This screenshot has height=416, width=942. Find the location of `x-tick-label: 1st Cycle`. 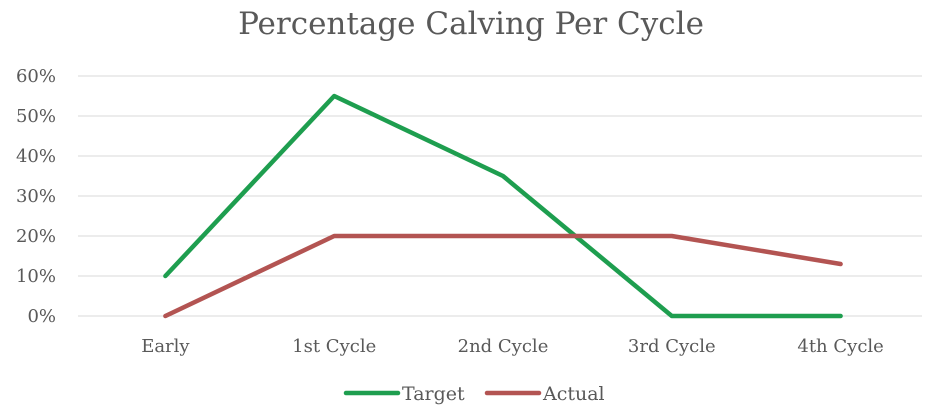

x-tick-label: 1st Cycle is located at coordinates (334, 346).